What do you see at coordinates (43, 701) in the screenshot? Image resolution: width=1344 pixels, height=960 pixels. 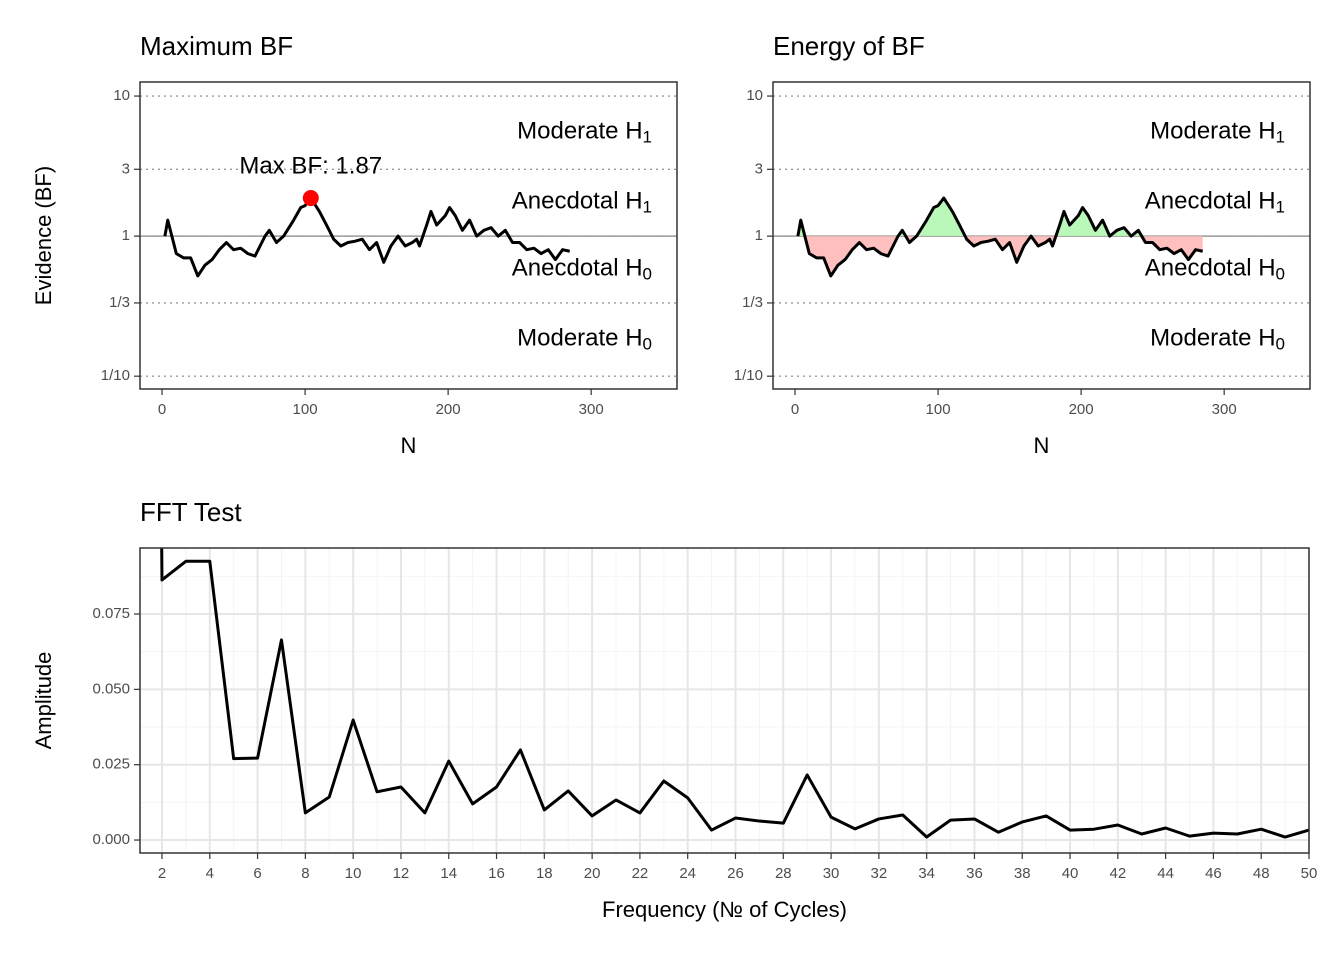 I see `y-axis-label: Amplitude` at bounding box center [43, 701].